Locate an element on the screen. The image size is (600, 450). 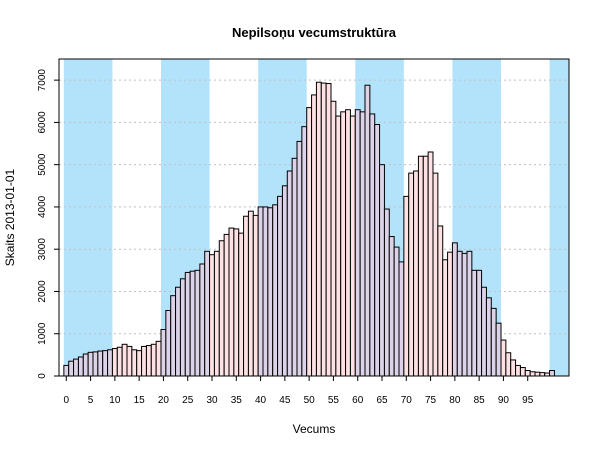
y-axis-label: Skaits 2013-01-01 is located at coordinates (10, 217).